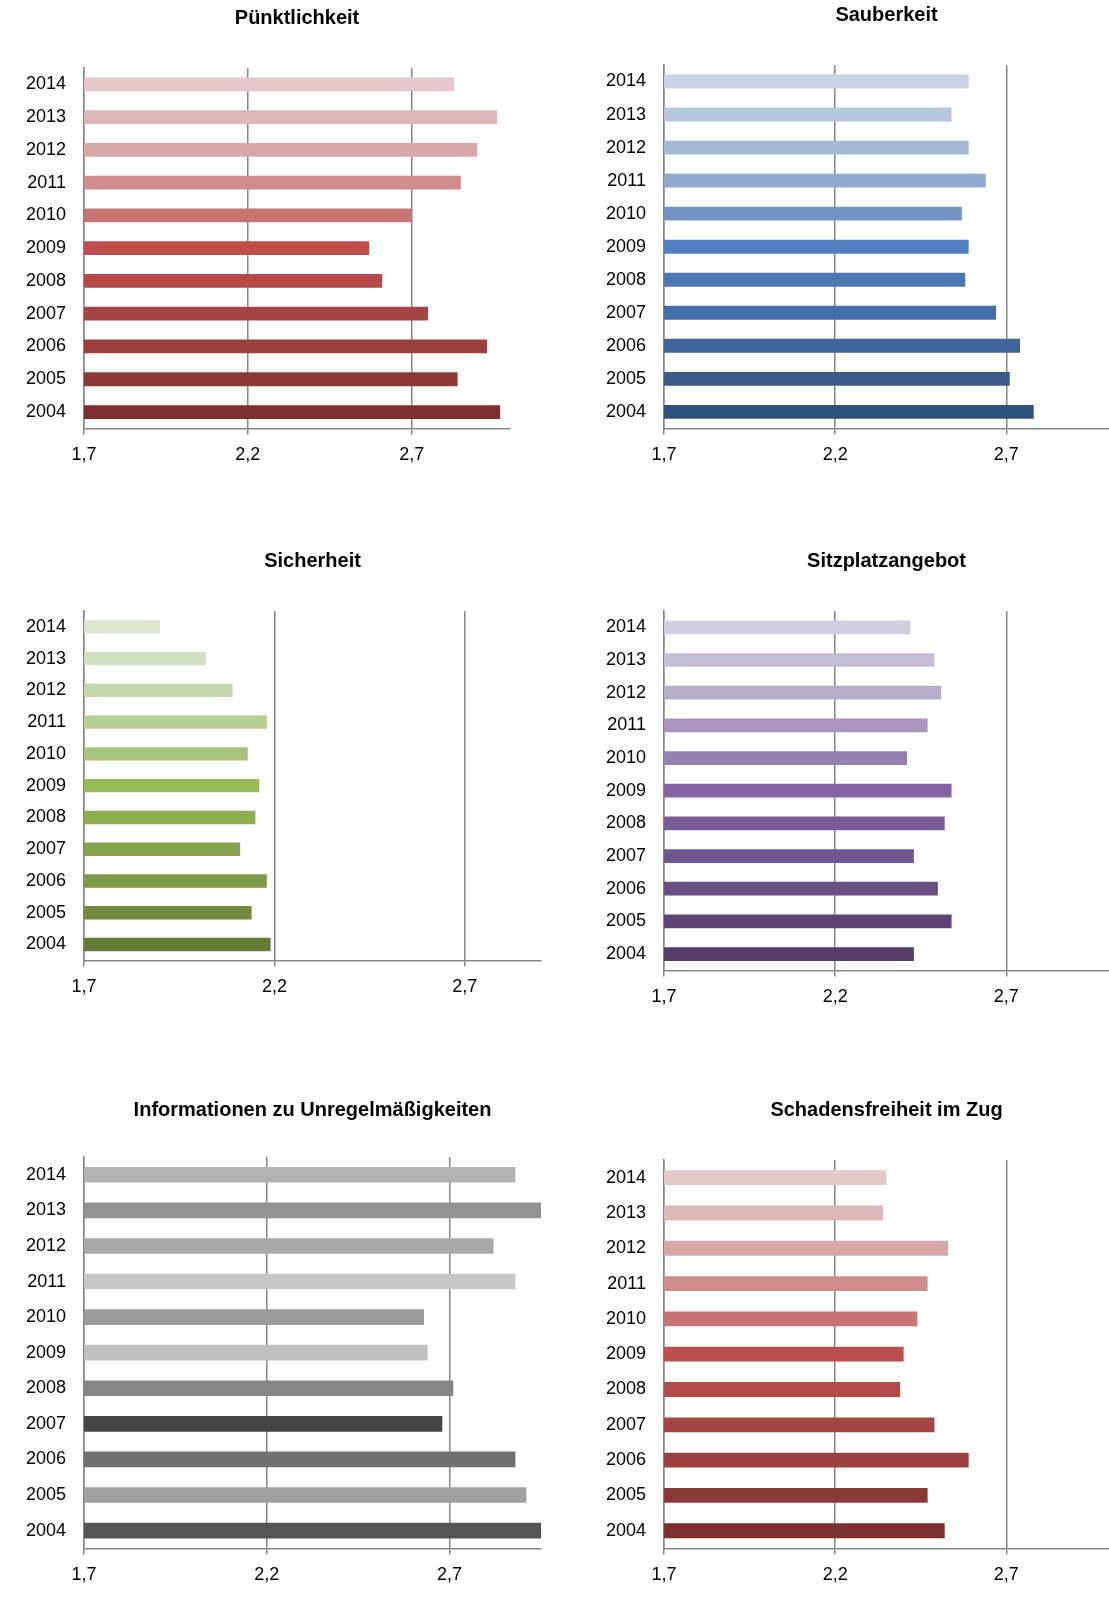 Image resolution: width=1109 pixels, height=1600 pixels. What do you see at coordinates (886, 13) in the screenshot?
I see `chart-title: Sauberkeit` at bounding box center [886, 13].